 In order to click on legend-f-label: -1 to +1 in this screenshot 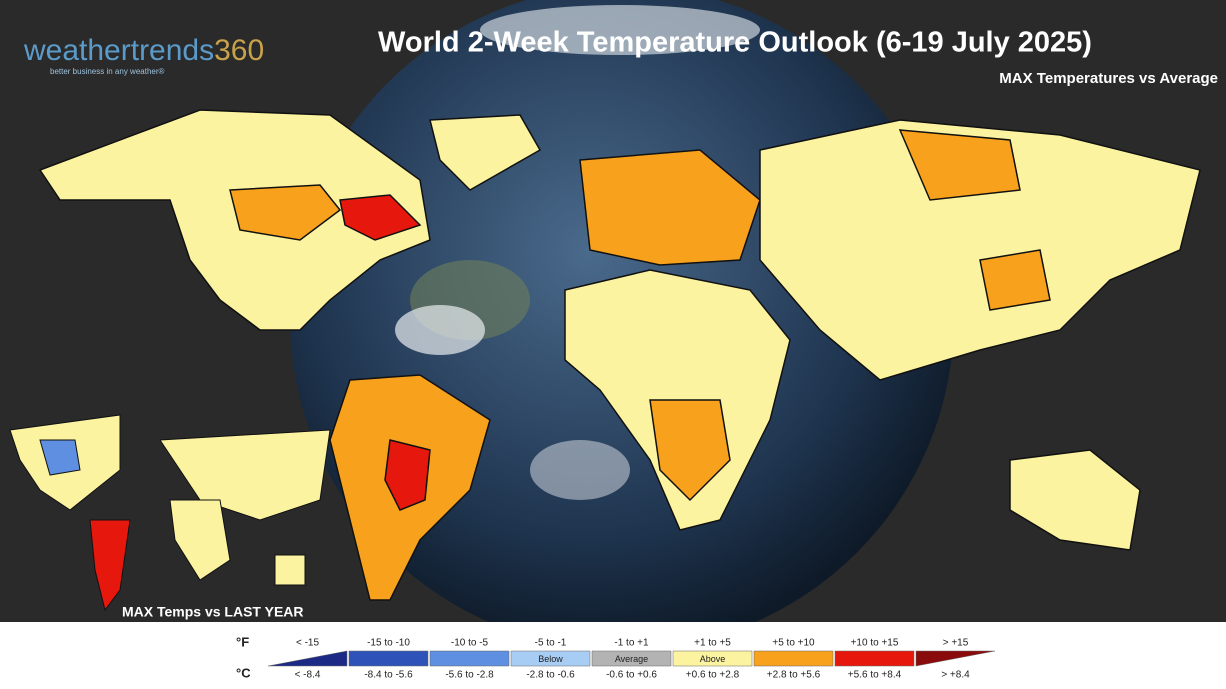, I will do `click(631, 643)`.